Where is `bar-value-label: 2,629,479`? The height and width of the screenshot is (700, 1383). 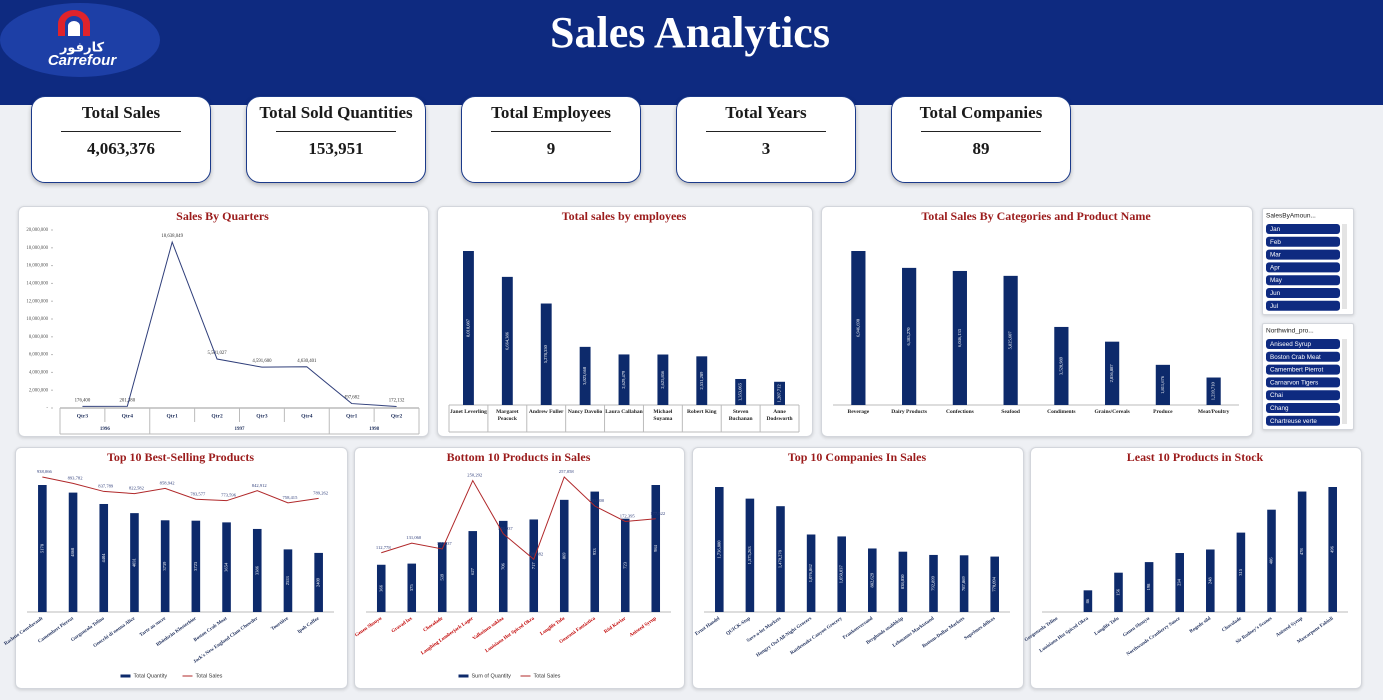 bar-value-label: 2,629,479 is located at coordinates (624, 379).